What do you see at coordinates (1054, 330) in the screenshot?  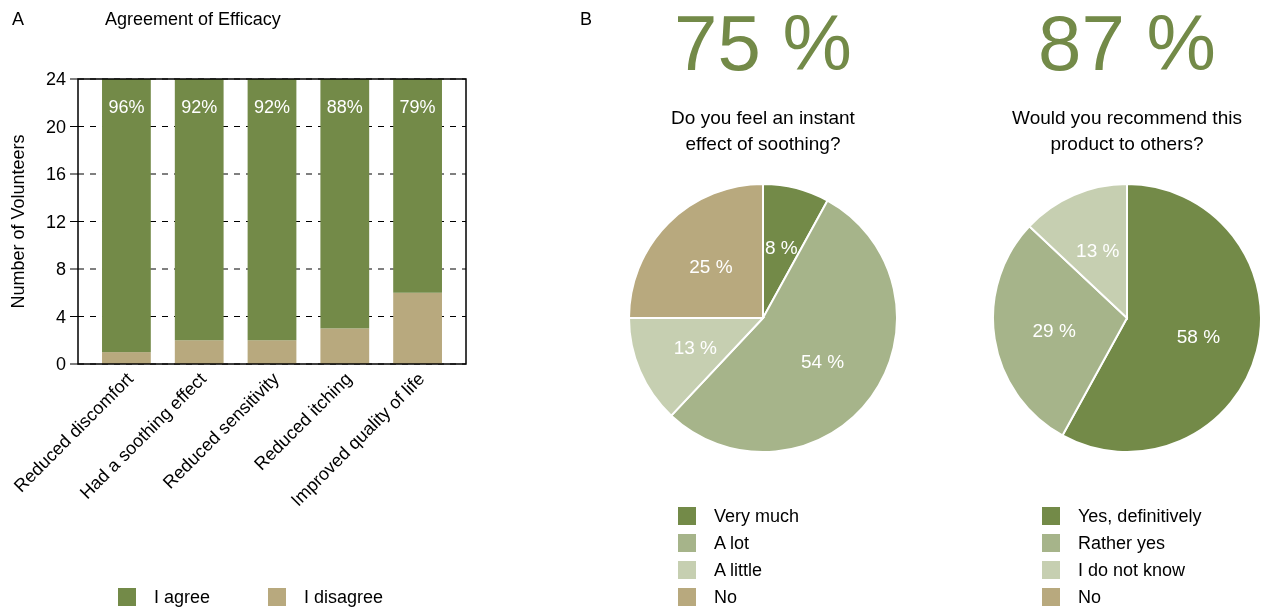 I see `data-label: 29 %` at bounding box center [1054, 330].